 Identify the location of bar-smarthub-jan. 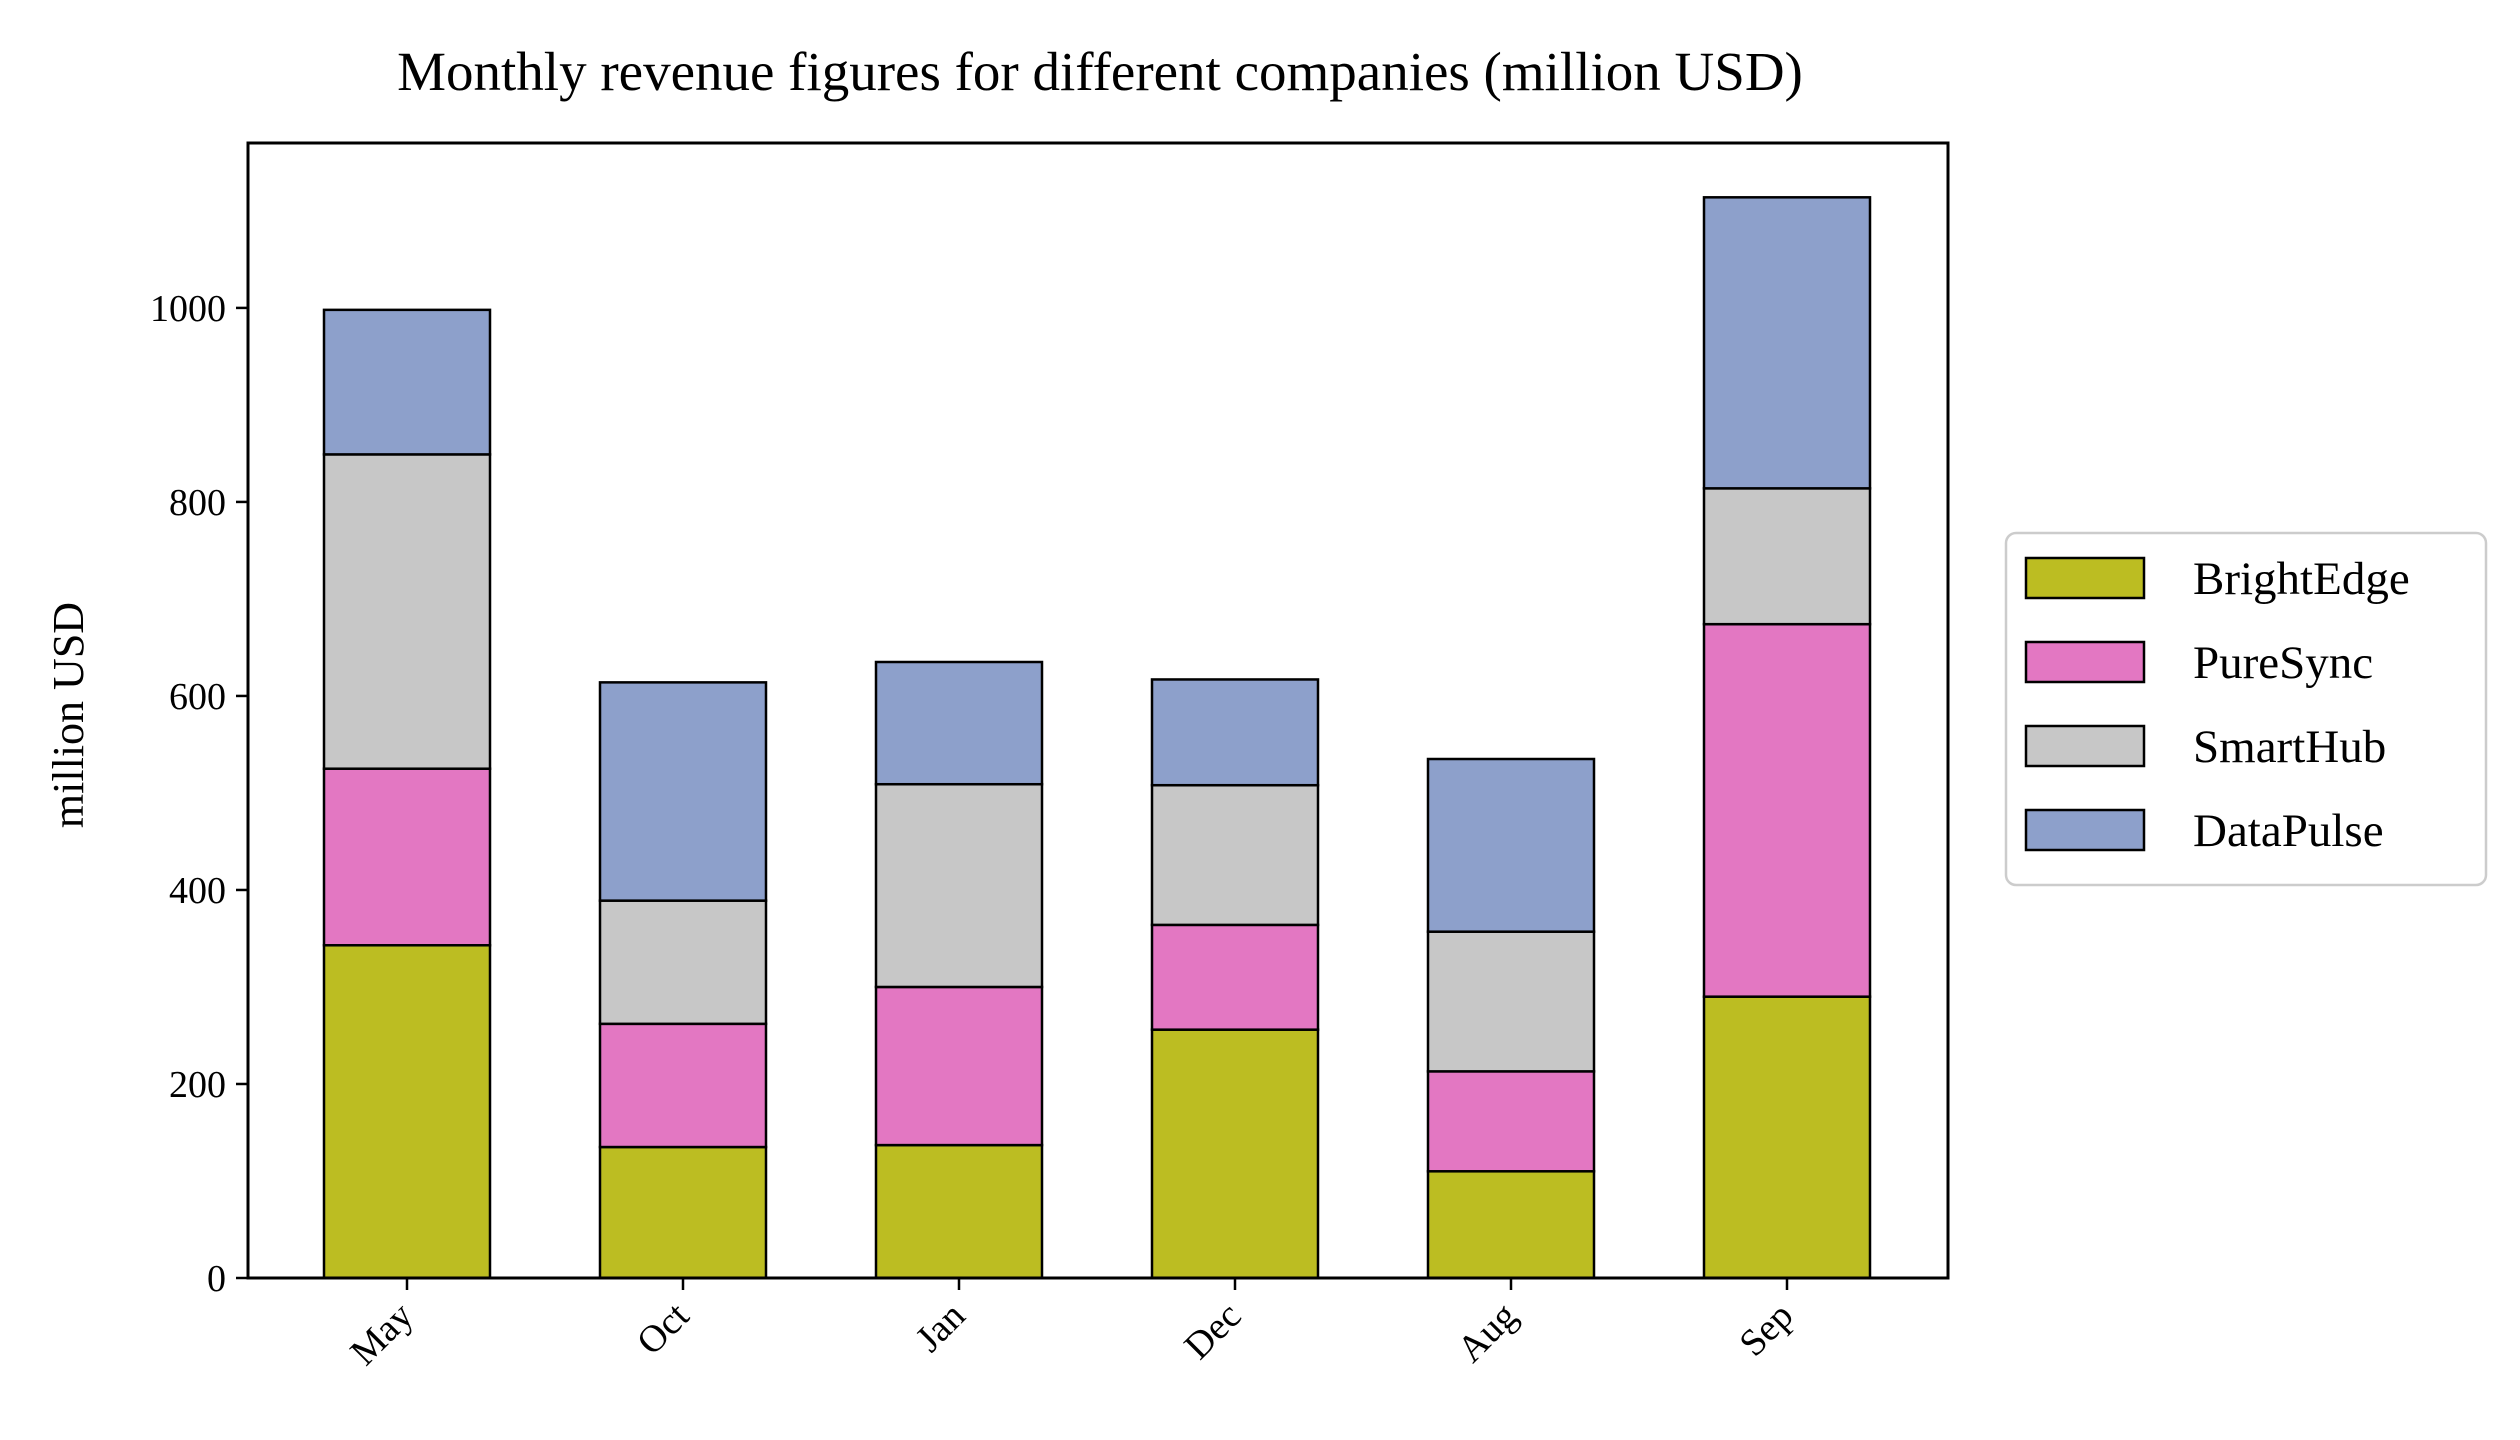
(959, 885).